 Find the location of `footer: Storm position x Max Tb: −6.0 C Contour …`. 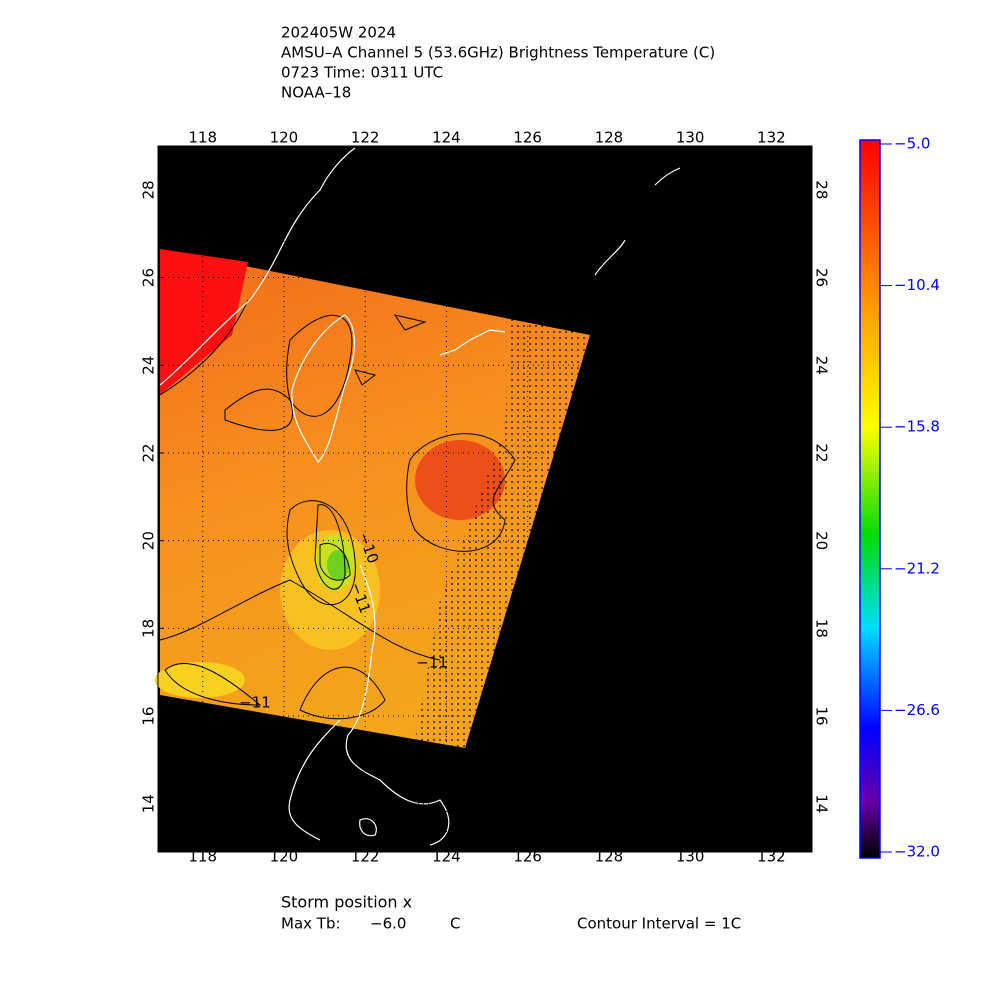

footer: Storm position x Max Tb: −6.0 C Contour … is located at coordinates (511, 913).